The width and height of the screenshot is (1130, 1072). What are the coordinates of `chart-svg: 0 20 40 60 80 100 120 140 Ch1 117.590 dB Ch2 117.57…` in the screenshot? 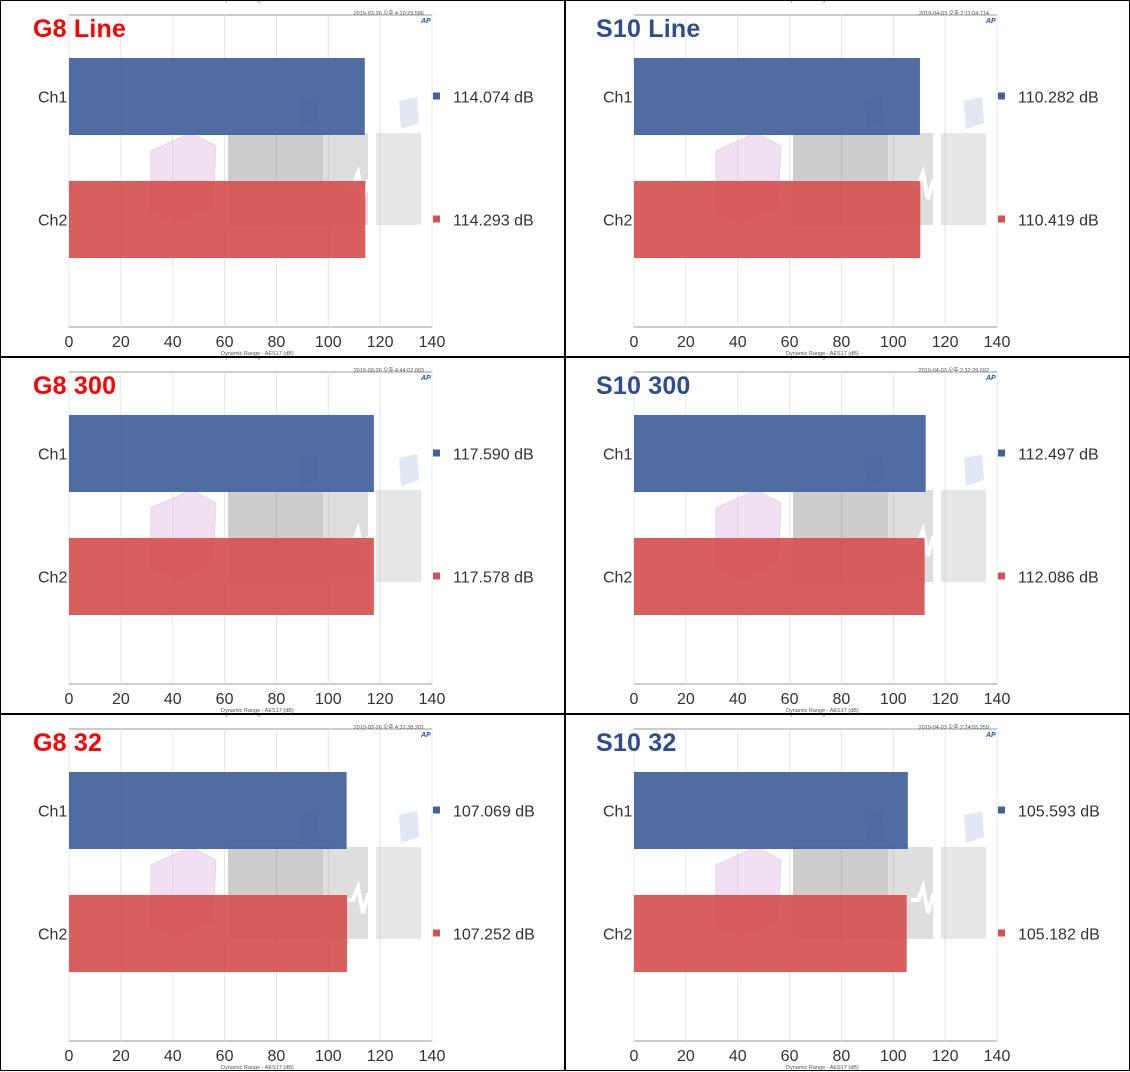 It's located at (286, 539).